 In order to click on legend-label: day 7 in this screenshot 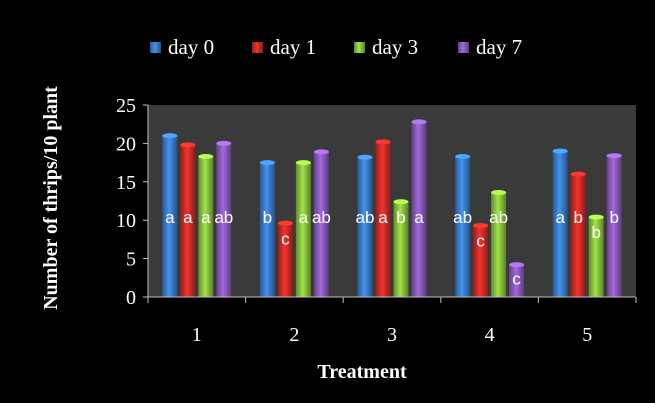, I will do `click(499, 47)`.